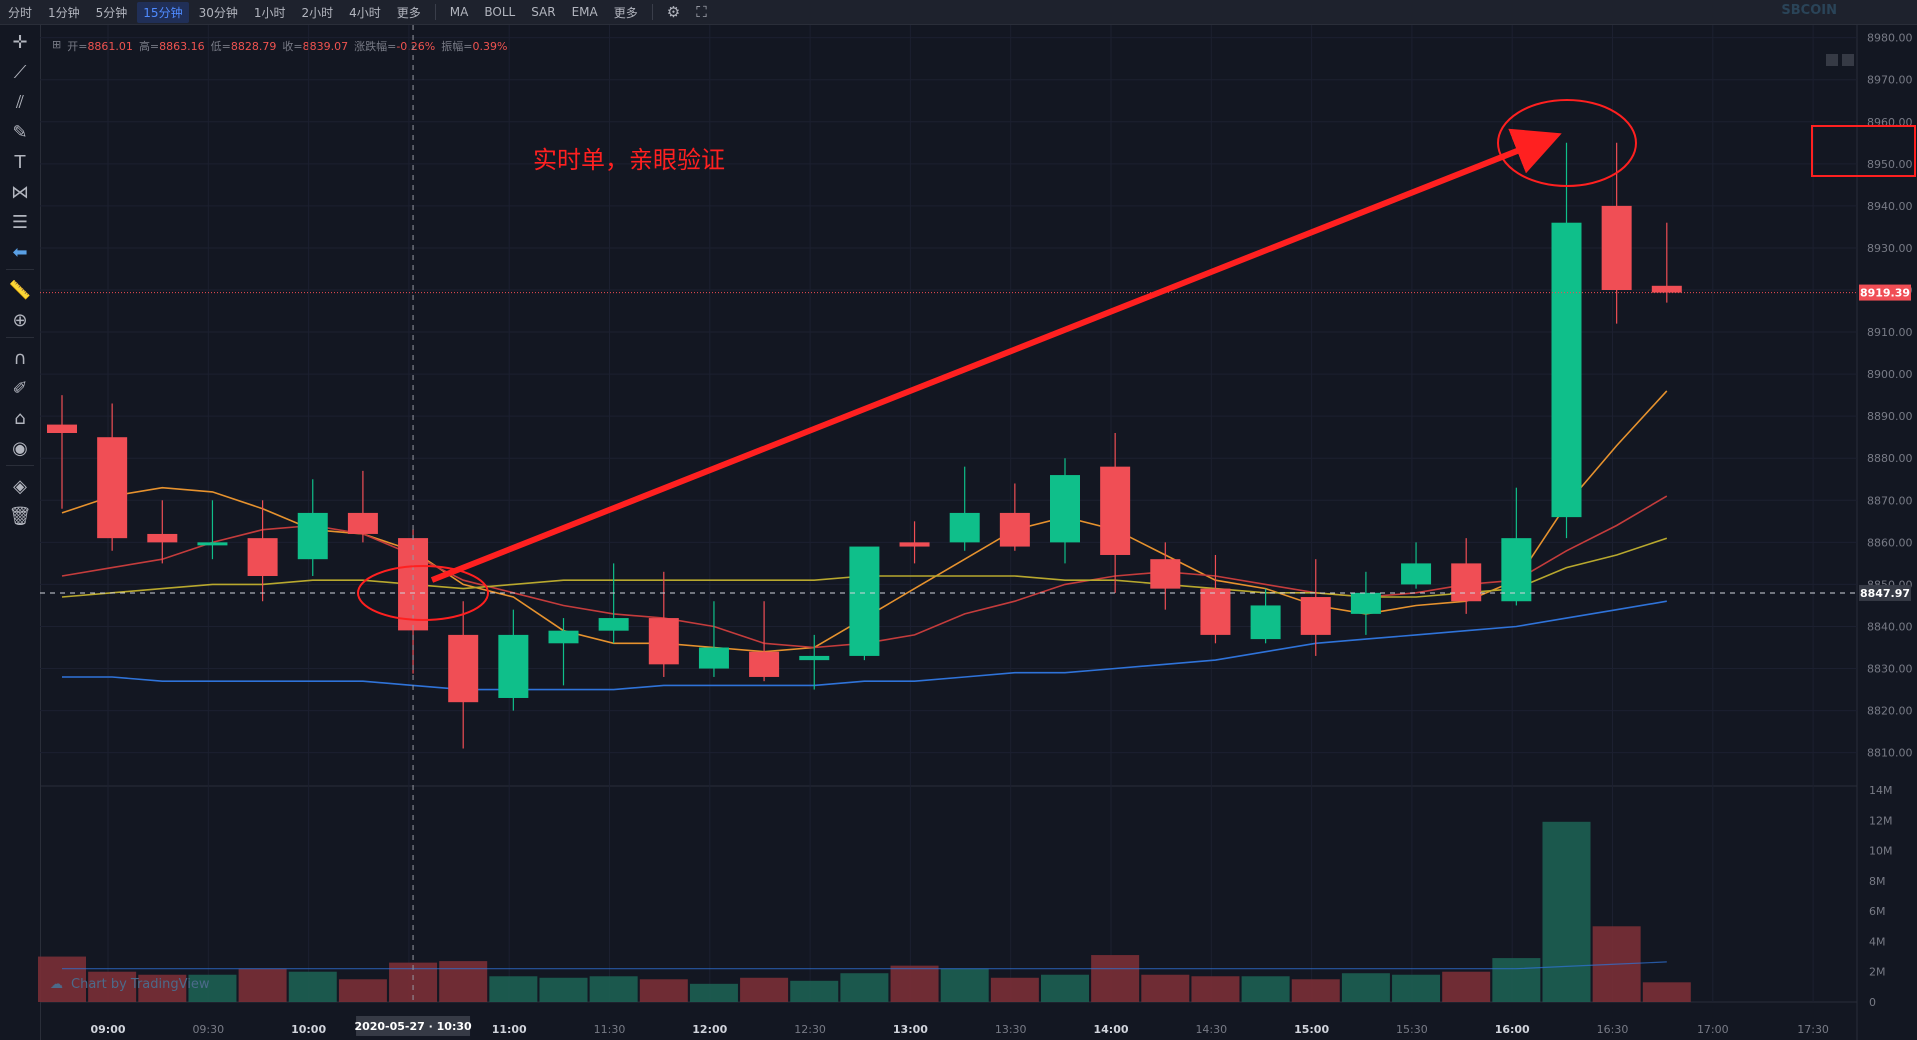  What do you see at coordinates (20, 72) in the screenshot?
I see `trend-line-icon: ⟋` at bounding box center [20, 72].